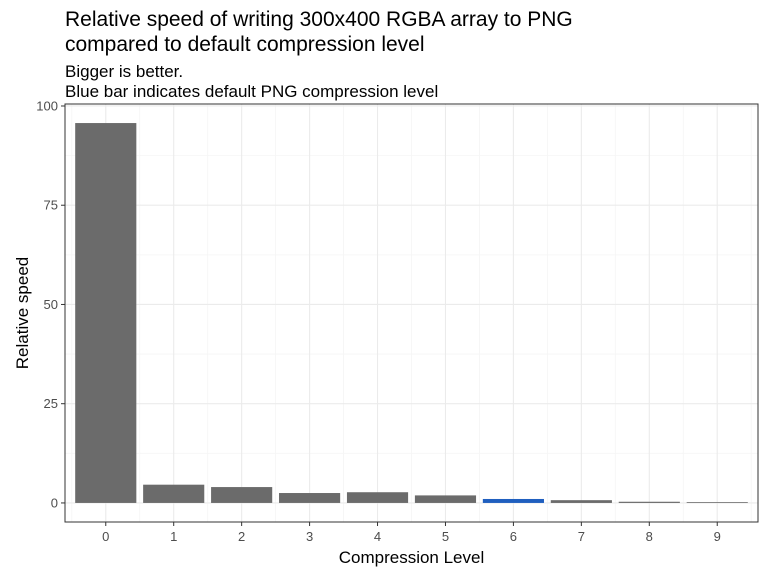 This screenshot has width=768, height=576. I want to click on x-tick-label: 4, so click(377, 536).